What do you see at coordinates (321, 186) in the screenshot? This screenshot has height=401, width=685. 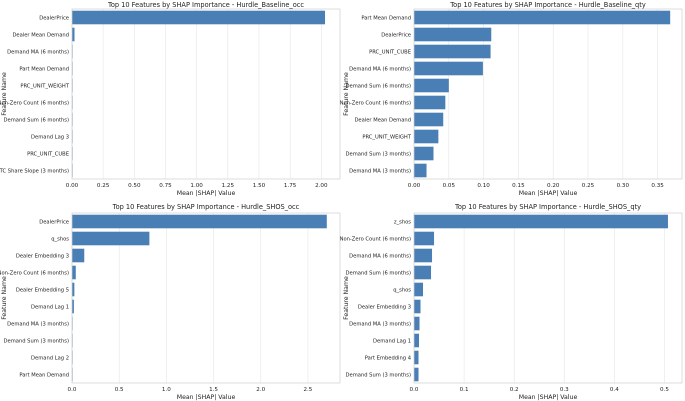 I see `x-tick-label: 2.00` at bounding box center [321, 186].